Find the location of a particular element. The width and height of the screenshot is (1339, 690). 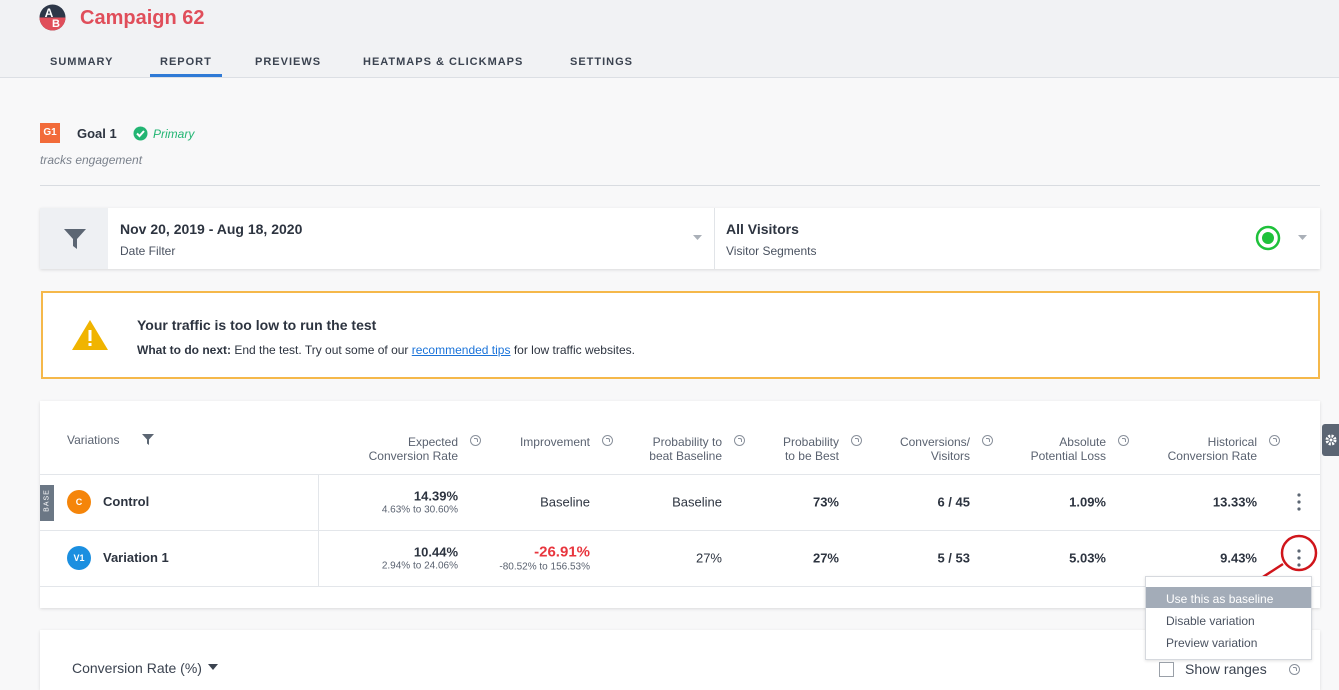

cell-value: 10.44% is located at coordinates (435, 552).